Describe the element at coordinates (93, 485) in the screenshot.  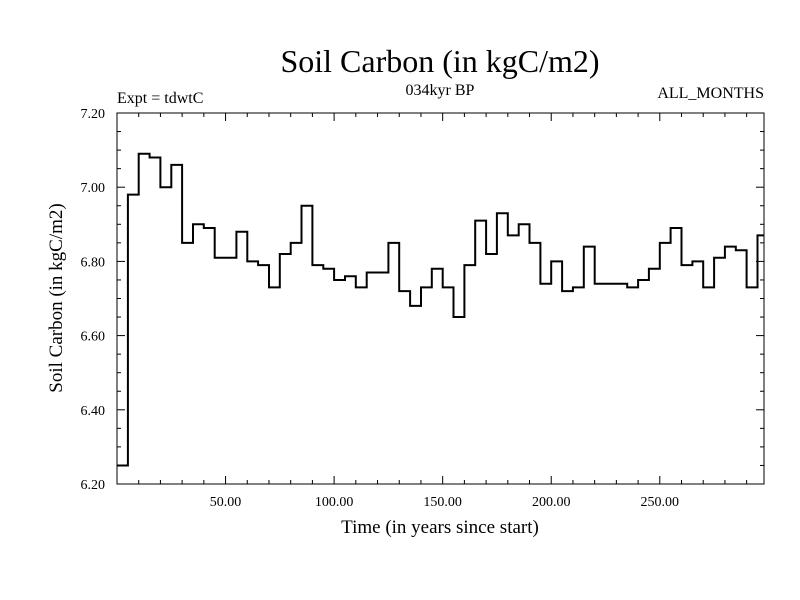
I see `y-tick-label: 6.20` at that location.